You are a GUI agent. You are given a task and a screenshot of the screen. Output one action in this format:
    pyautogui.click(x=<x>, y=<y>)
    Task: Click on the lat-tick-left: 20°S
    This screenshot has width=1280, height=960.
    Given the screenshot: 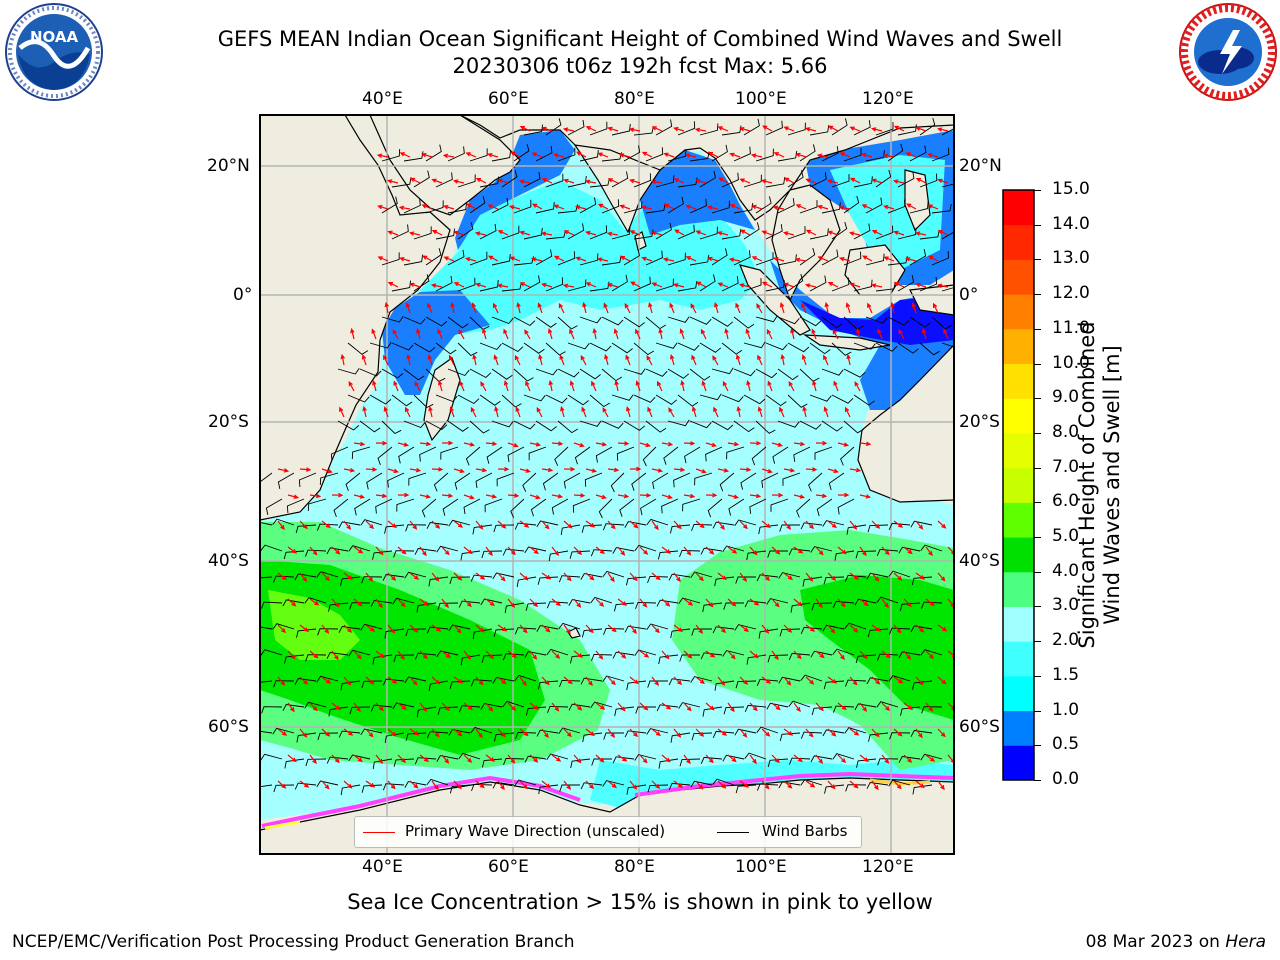 What is the action you would take?
    pyautogui.click(x=228, y=422)
    